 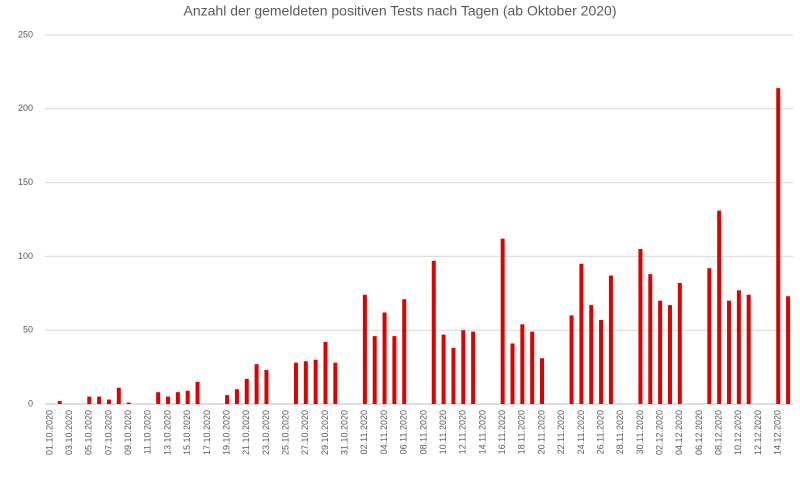 I want to click on x-tick-label: 19.10.2020, so click(x=226, y=432).